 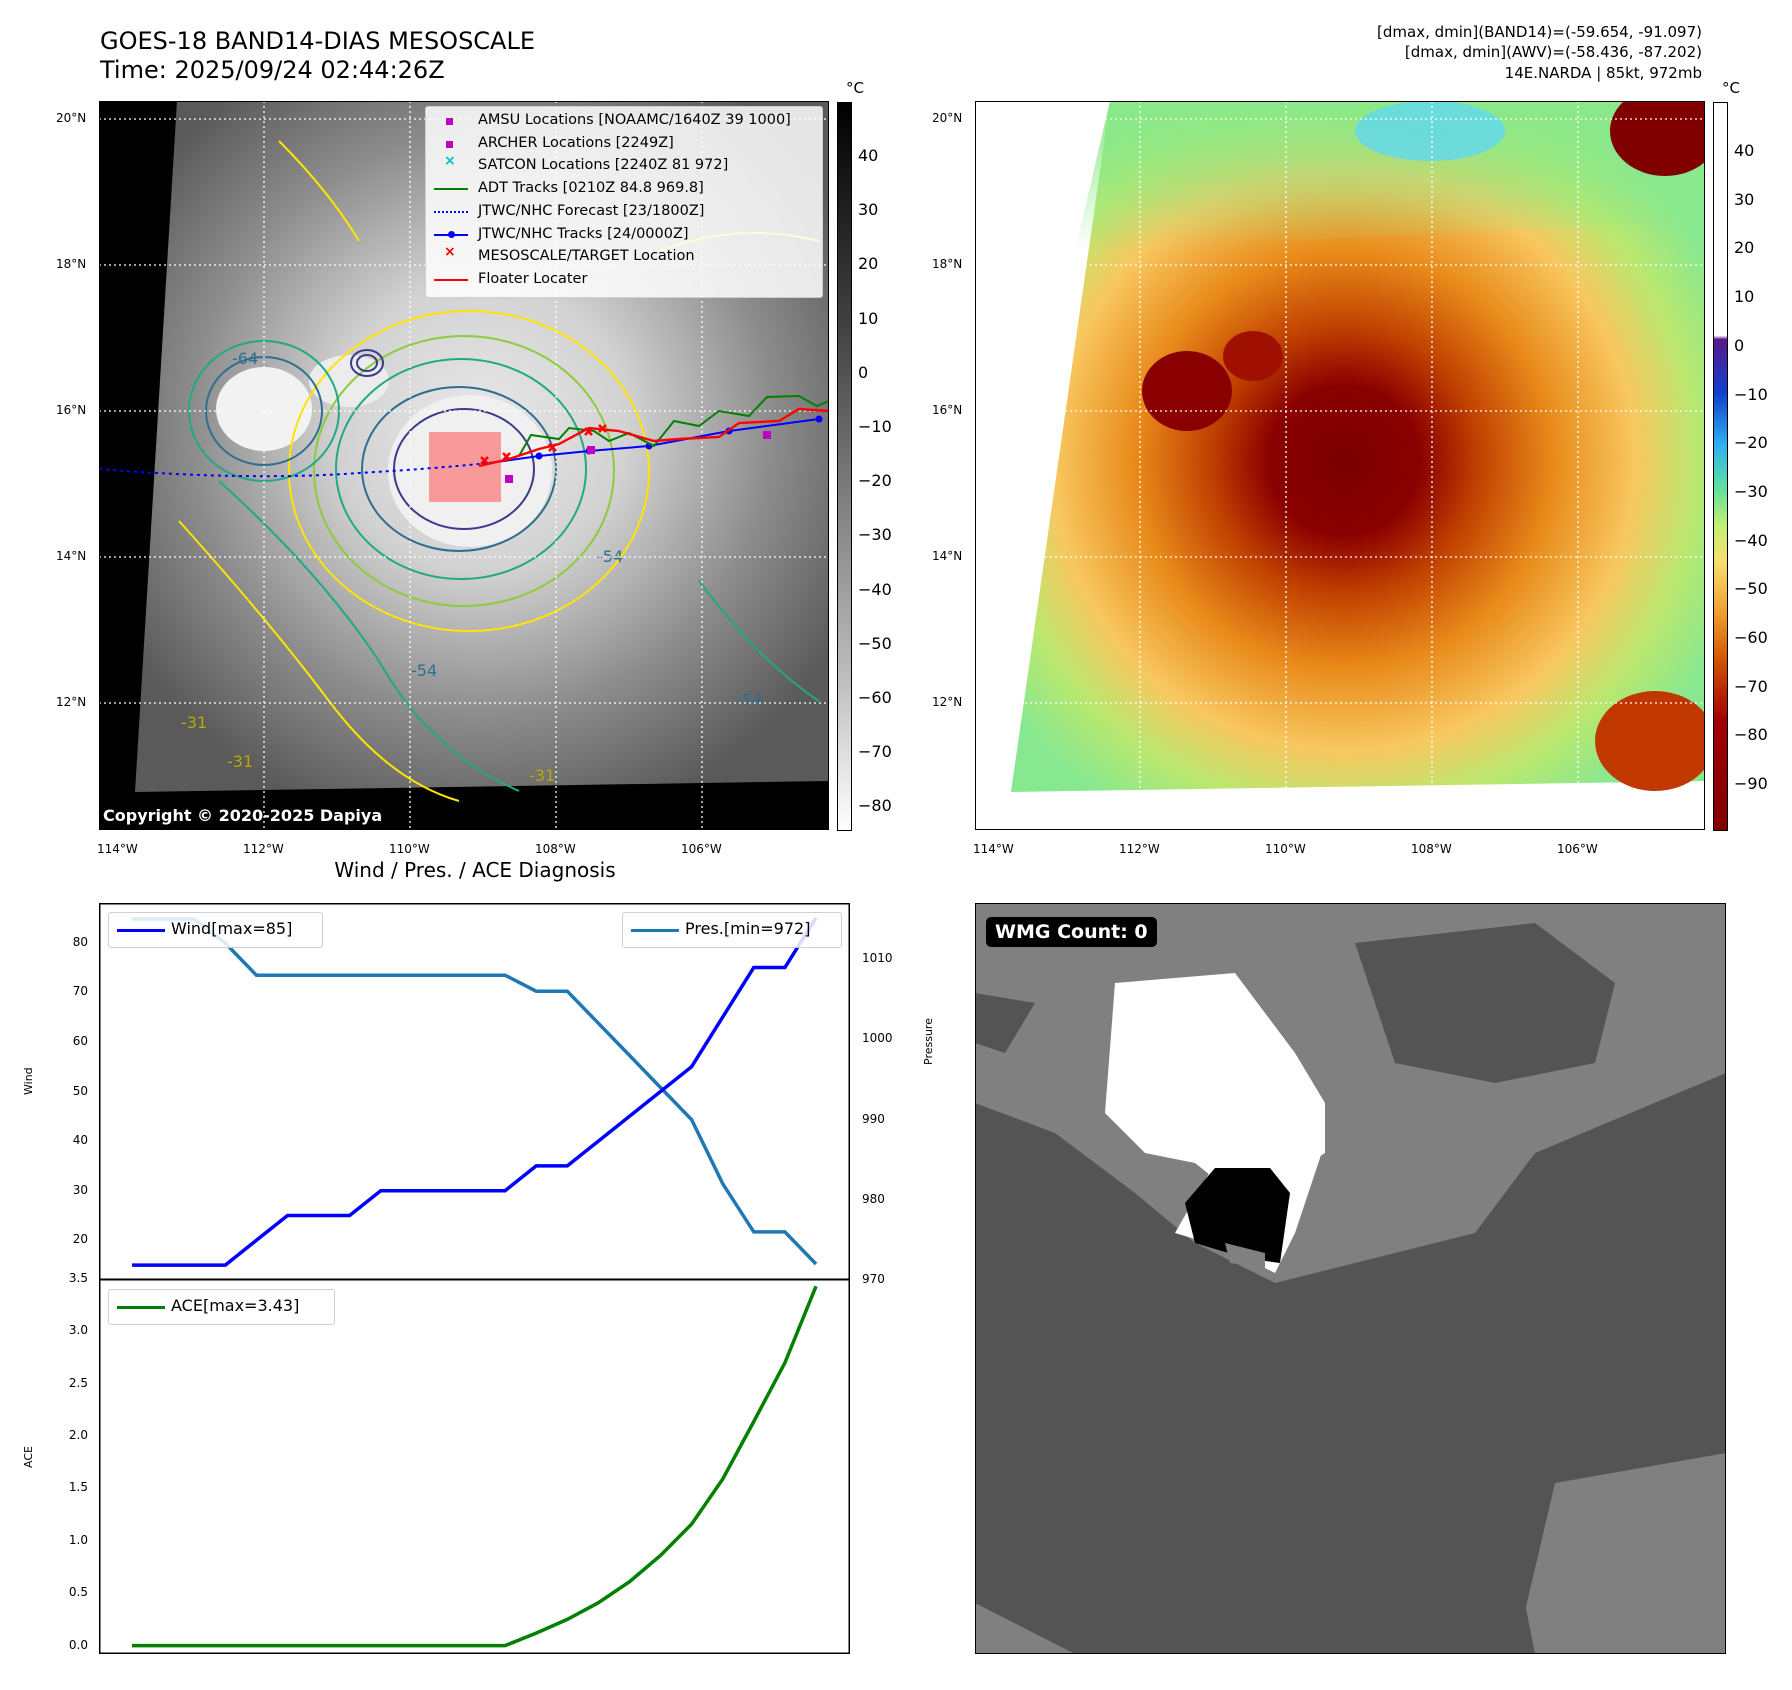 What do you see at coordinates (235, 1305) in the screenshot?
I see `legend-item: ACE[max=3.43]` at bounding box center [235, 1305].